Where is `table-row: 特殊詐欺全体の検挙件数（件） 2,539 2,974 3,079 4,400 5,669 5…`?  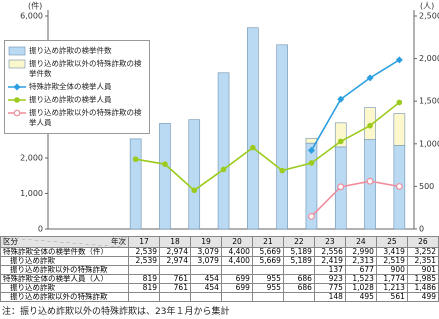
table-row: 特殊詐欺全体の検挙件数（件） 2,539 2,974 3,079 4,400 5,669 5… is located at coordinates (219, 252).